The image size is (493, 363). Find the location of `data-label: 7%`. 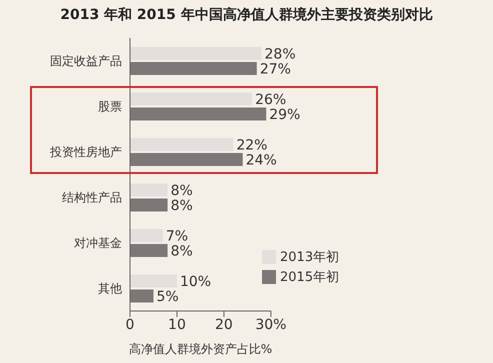

data-label: 7% is located at coordinates (177, 236).